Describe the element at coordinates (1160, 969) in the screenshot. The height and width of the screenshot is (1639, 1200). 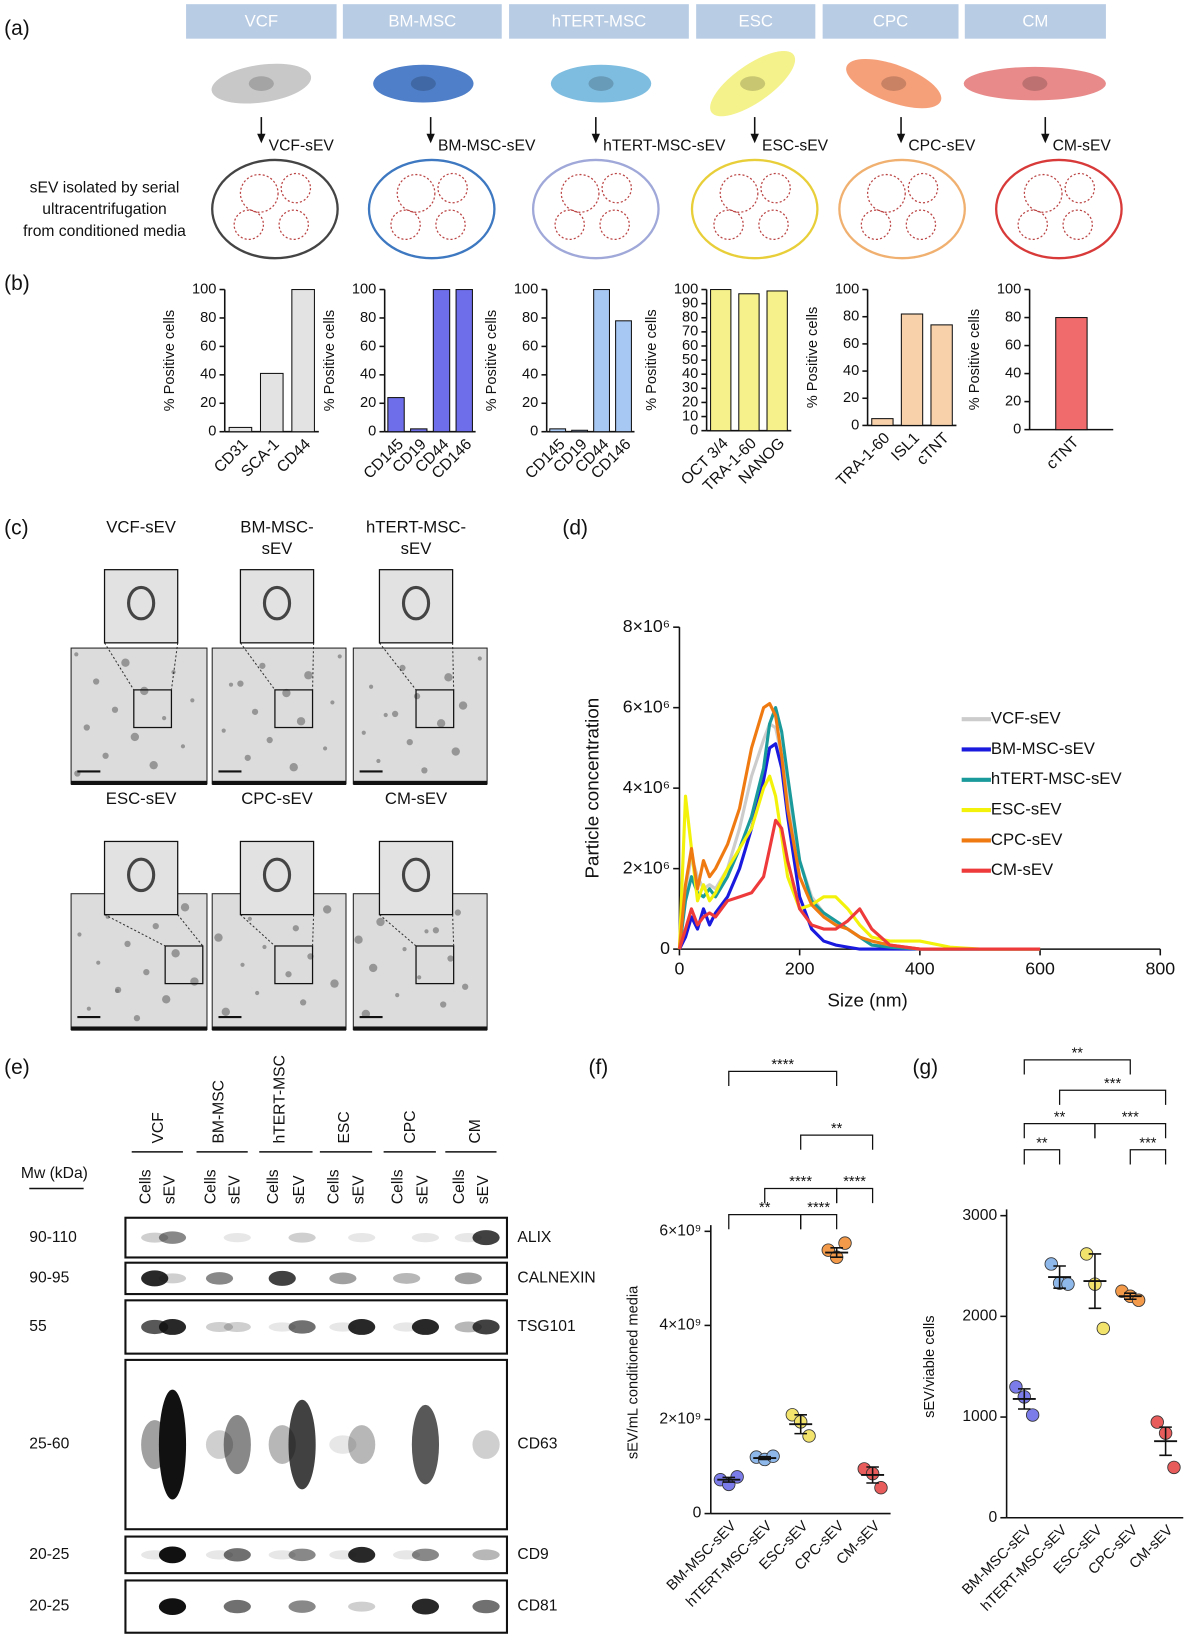
I see `x-tick-label: 800` at that location.